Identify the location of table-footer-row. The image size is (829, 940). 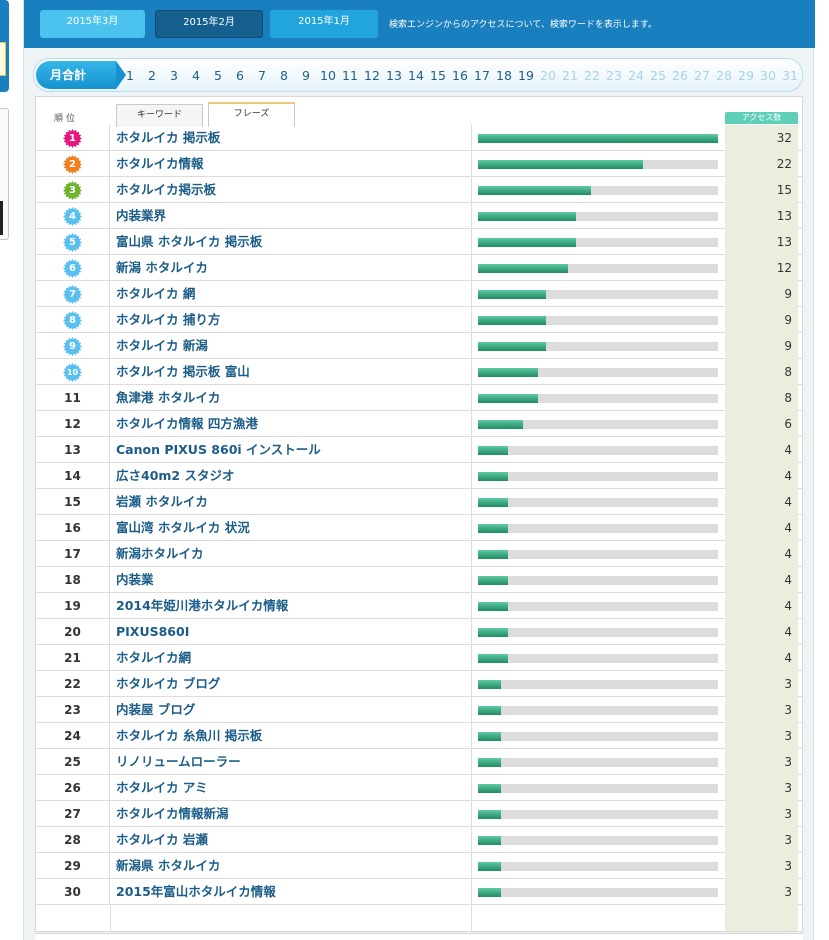
(419, 918).